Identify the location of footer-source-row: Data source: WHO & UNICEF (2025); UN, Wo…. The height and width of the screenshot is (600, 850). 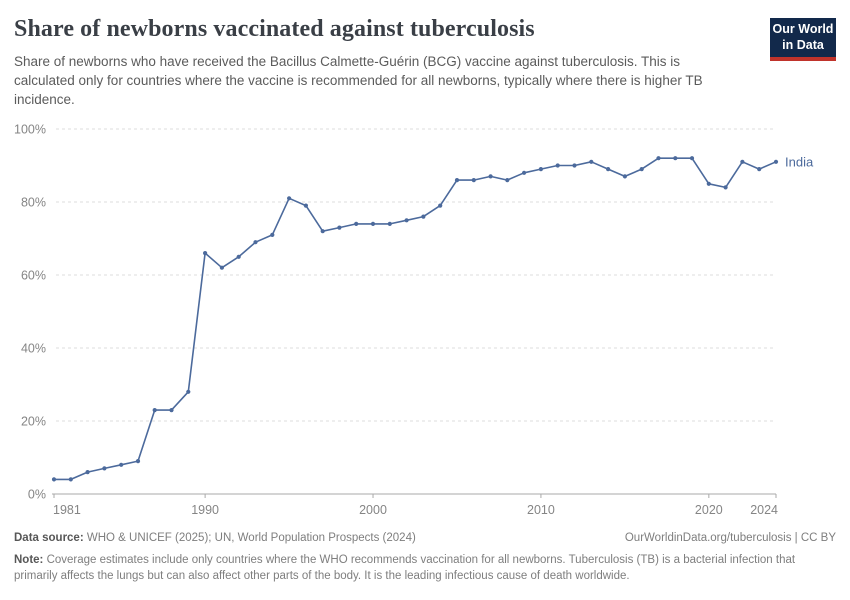
(425, 538).